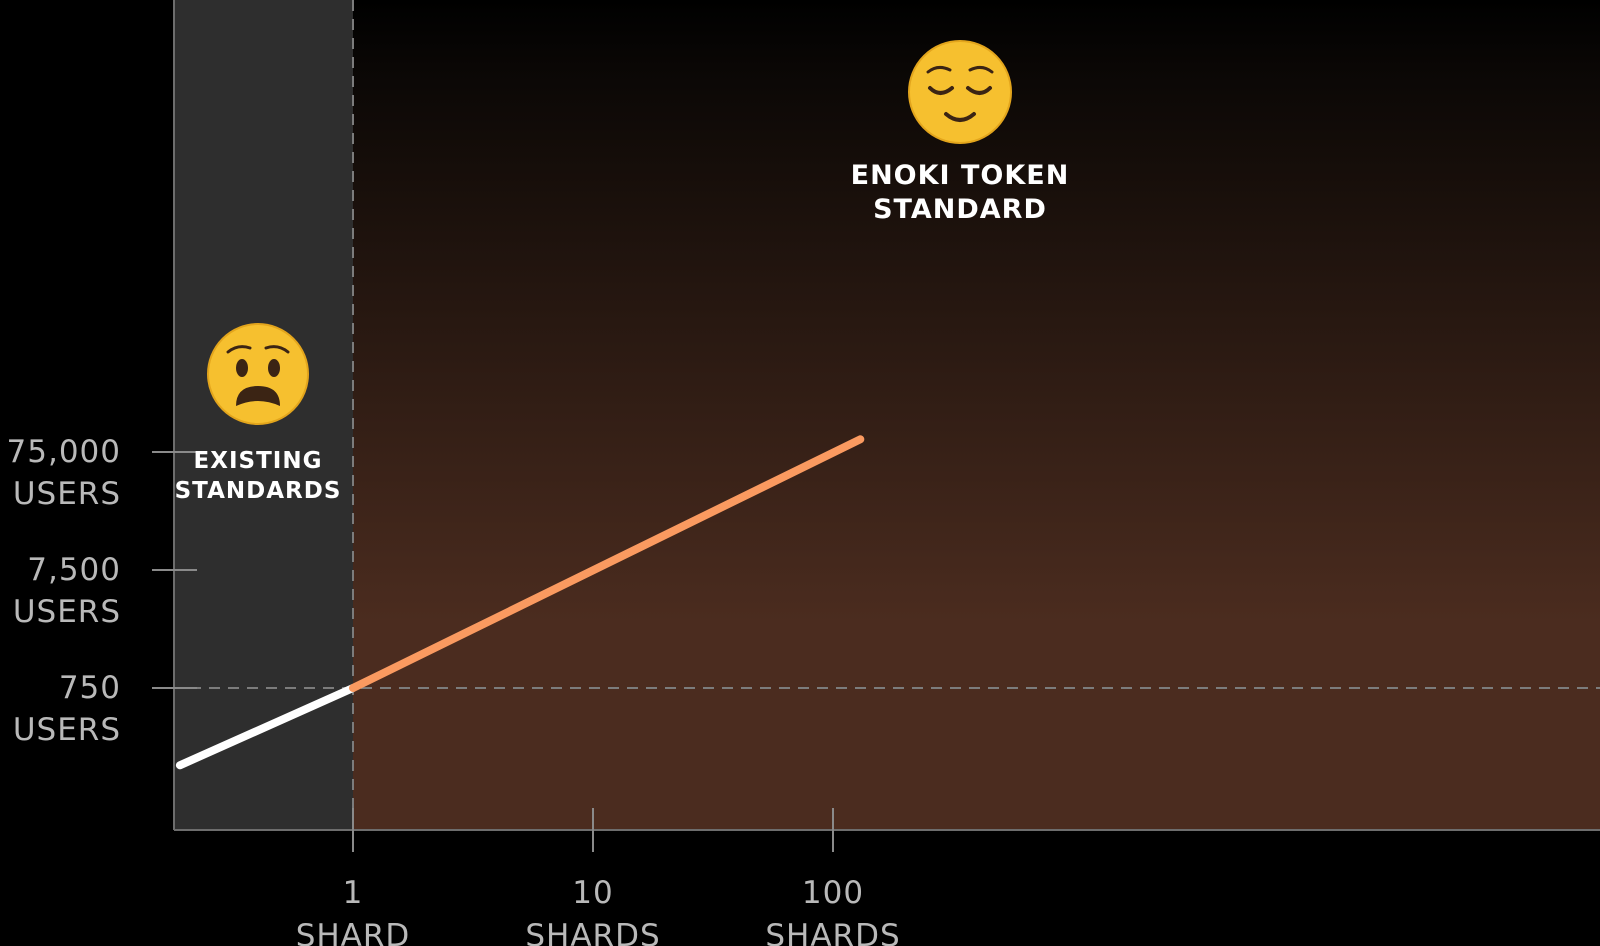 The image size is (1600, 946). What do you see at coordinates (353, 893) in the screenshot?
I see `x-tick-value: 1` at bounding box center [353, 893].